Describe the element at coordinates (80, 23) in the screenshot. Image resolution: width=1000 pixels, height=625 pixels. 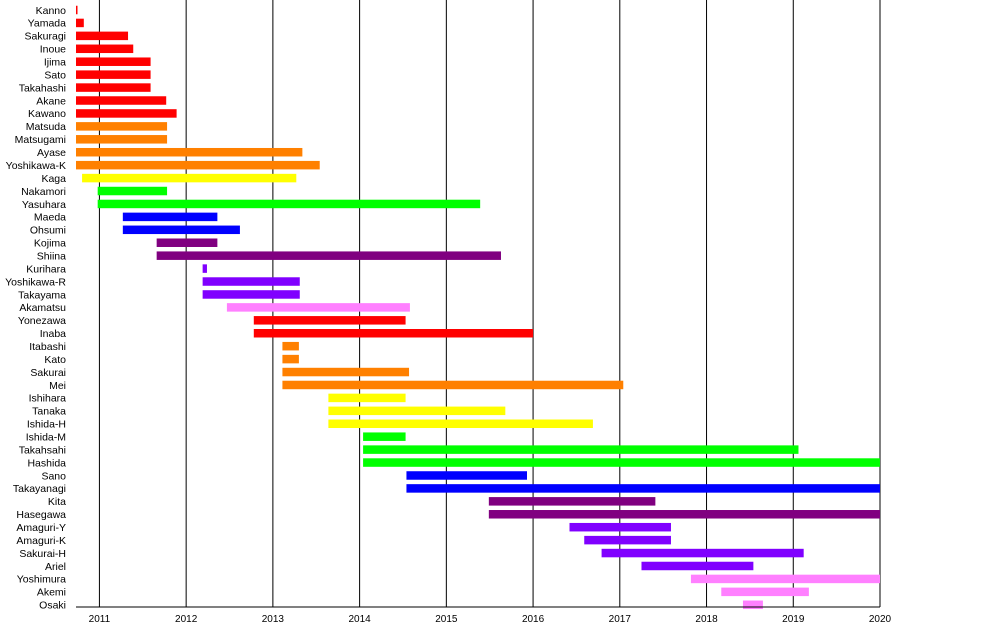
I see `bar-yamada` at that location.